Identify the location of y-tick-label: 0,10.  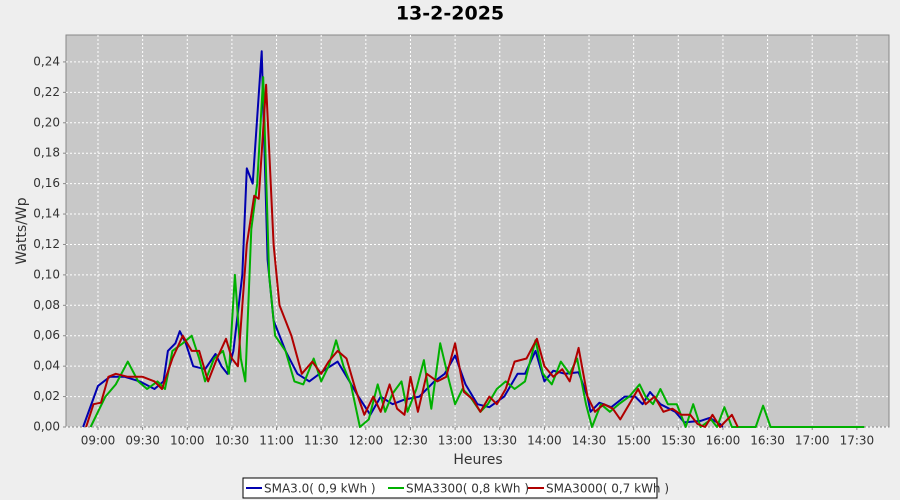
(46, 274).